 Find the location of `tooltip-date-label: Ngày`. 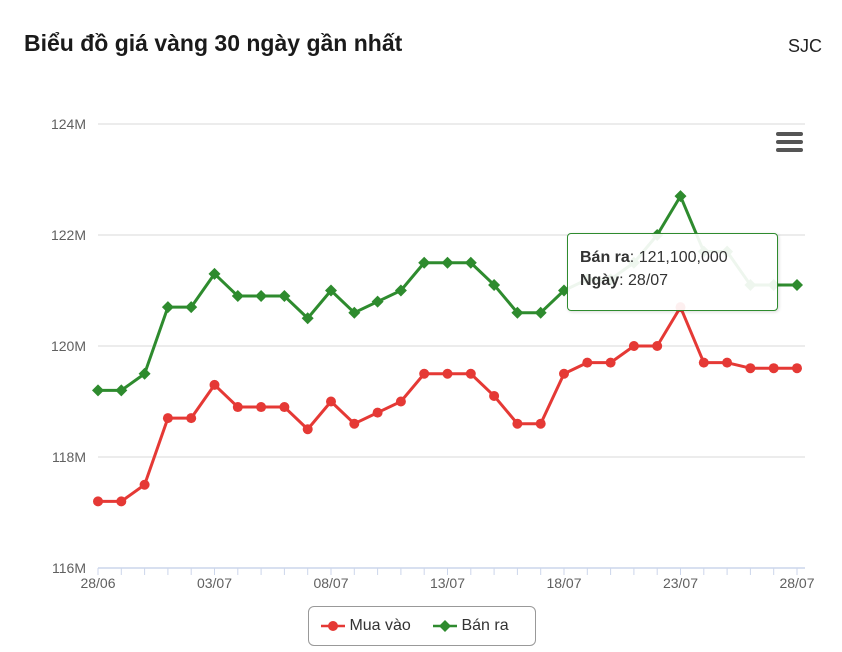

tooltip-date-label: Ngày is located at coordinates (600, 280).